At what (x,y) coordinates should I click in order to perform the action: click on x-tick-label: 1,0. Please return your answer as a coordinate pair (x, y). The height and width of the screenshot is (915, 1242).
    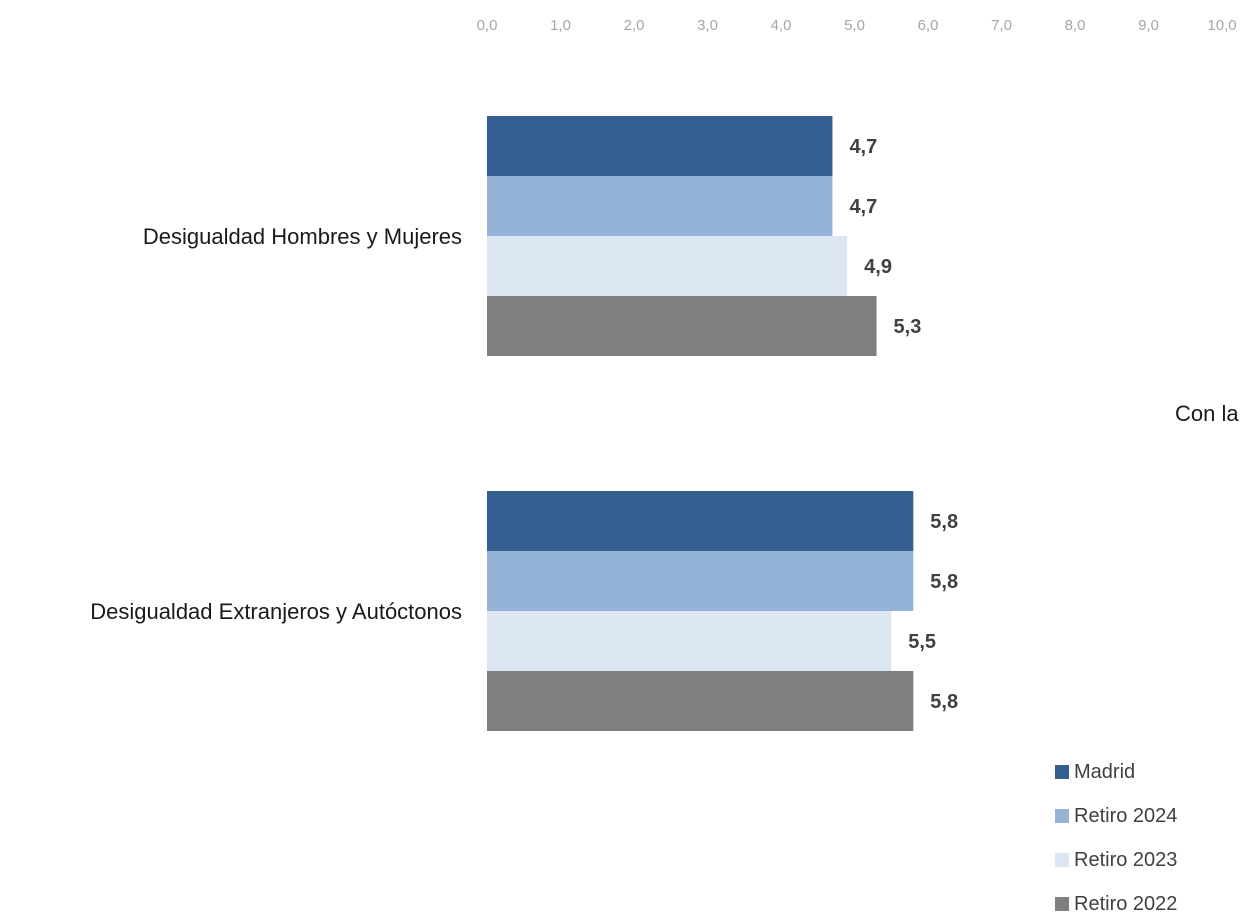
    Looking at the image, I should click on (560, 25).